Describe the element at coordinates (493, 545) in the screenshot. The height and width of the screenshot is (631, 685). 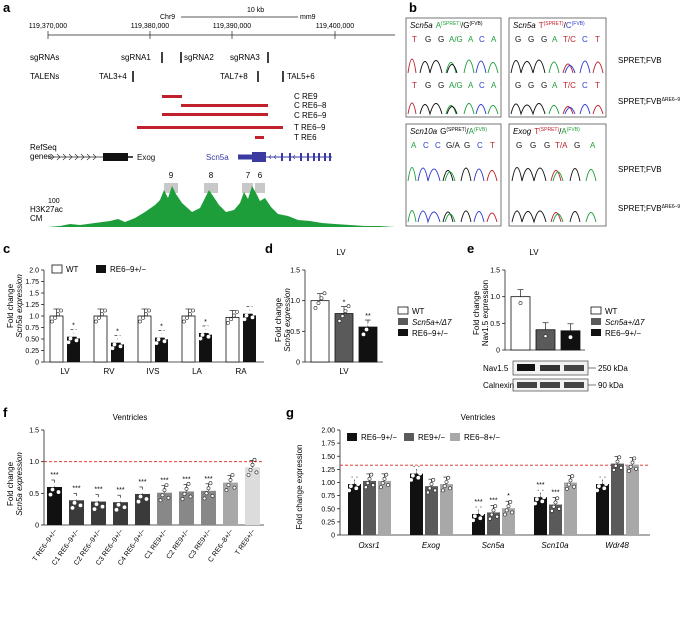
I see `x-tick-label: Scn5a` at that location.